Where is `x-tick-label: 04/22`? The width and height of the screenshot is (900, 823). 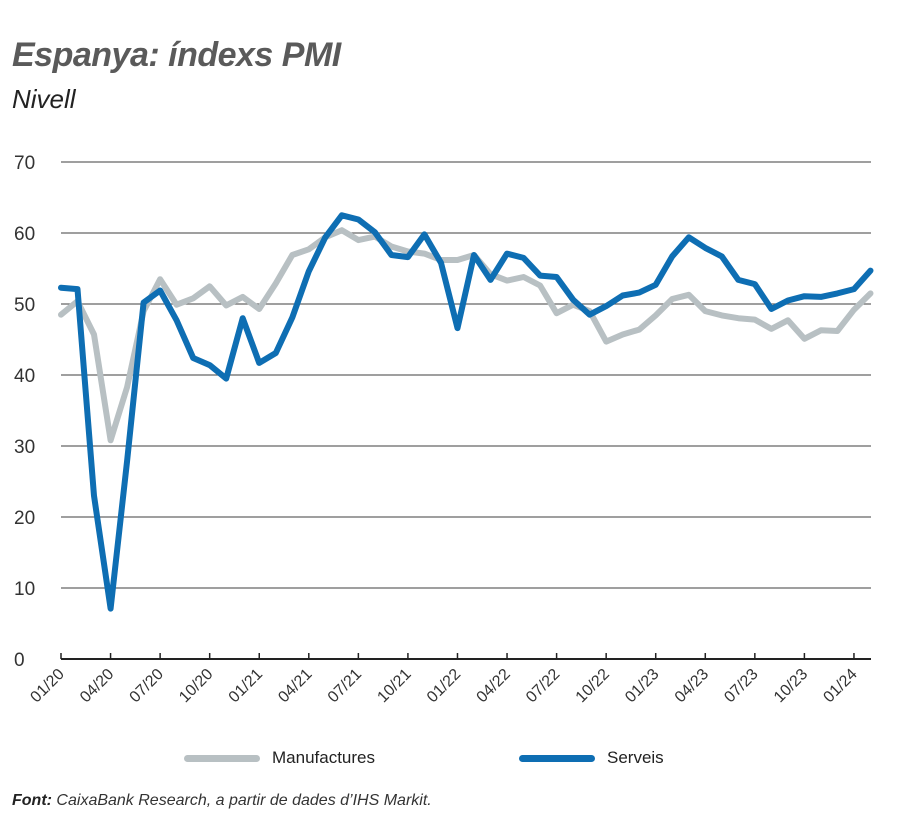
x-tick-label: 04/22 is located at coordinates (494, 686).